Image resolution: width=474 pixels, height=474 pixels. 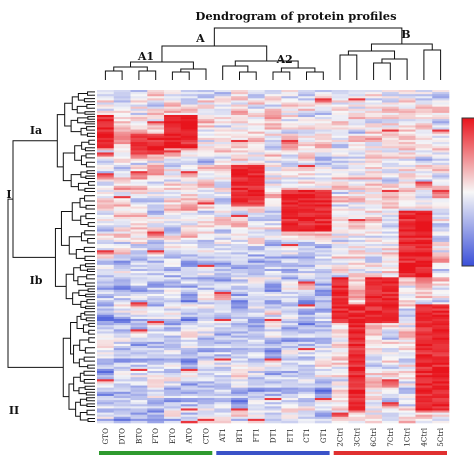 What do you see at coordinates (122, 436) in the screenshot?
I see `column-label: DTO` at bounding box center [122, 436].